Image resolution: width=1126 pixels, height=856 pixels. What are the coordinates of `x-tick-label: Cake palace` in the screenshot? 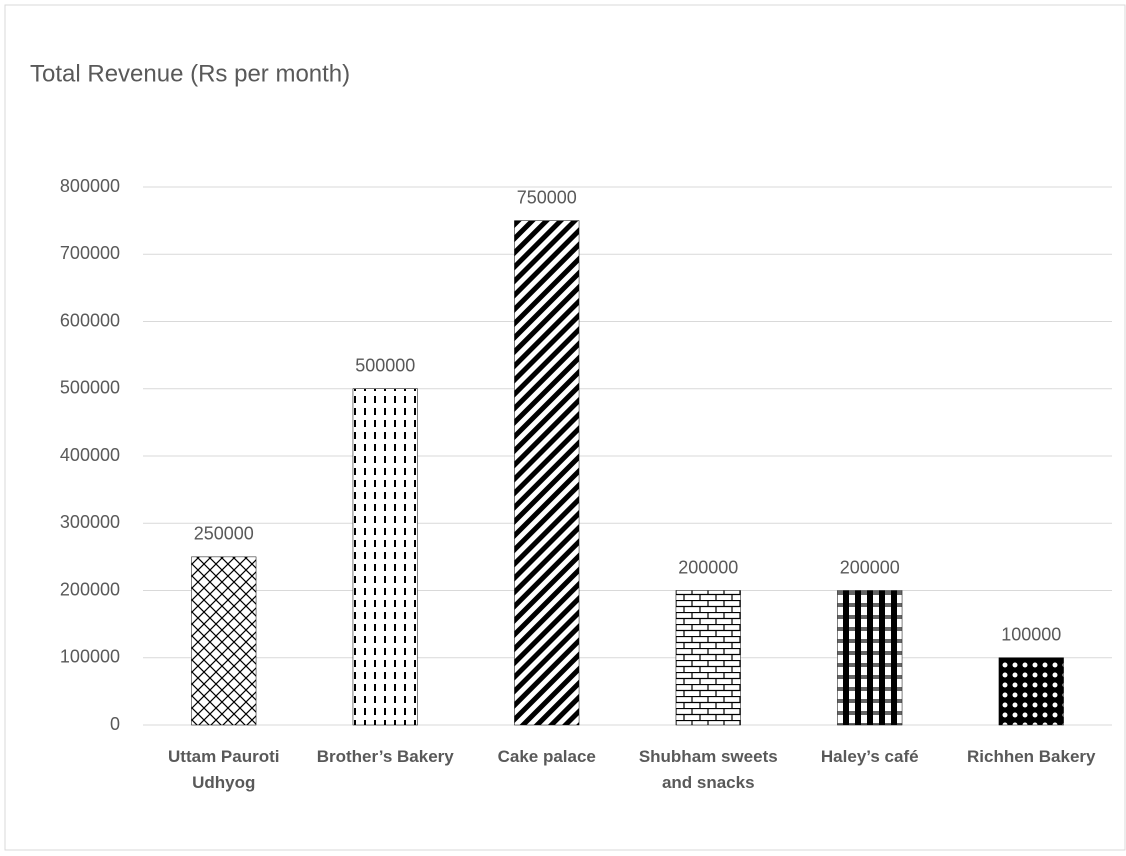 It's located at (546, 756).